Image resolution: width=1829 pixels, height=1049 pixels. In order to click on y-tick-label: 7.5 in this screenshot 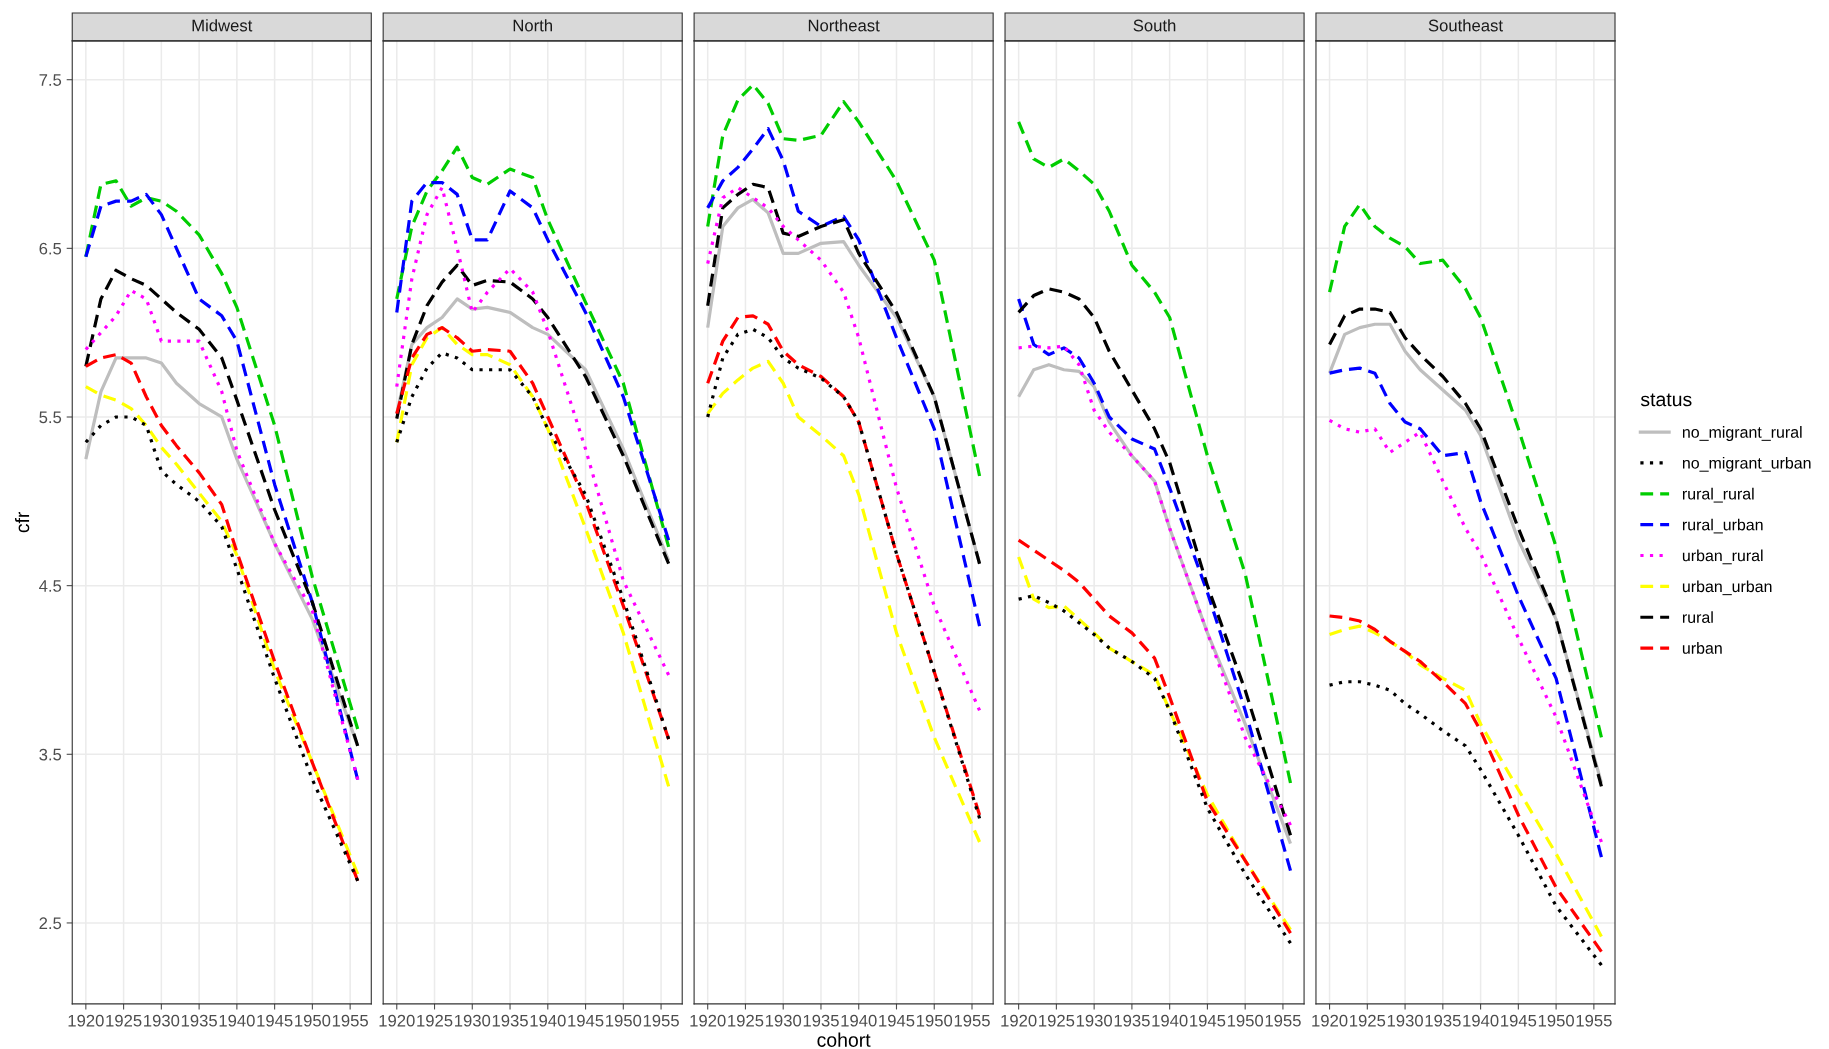, I will do `click(50, 80)`.